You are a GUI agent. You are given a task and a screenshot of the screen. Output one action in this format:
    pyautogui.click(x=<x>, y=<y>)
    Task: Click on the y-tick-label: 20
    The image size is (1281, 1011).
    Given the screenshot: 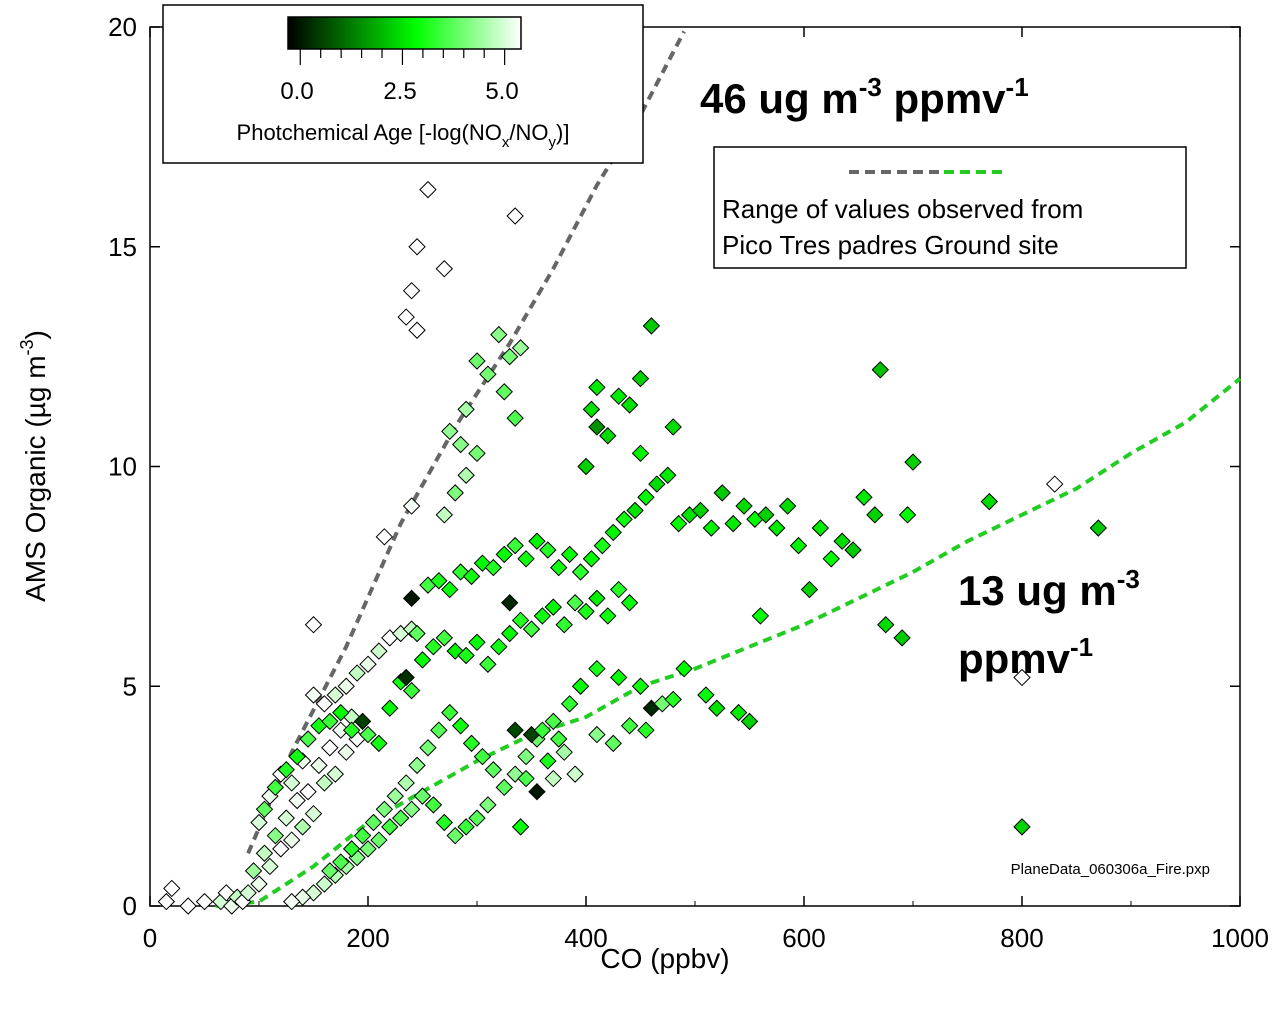 What is the action you would take?
    pyautogui.click(x=122, y=27)
    